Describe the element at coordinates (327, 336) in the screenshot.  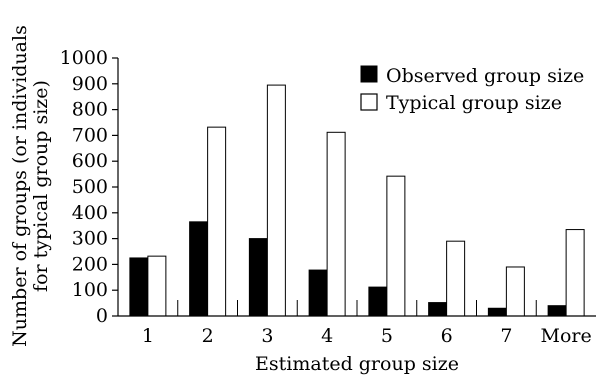
I see `x-tick-label-4: 4` at that location.